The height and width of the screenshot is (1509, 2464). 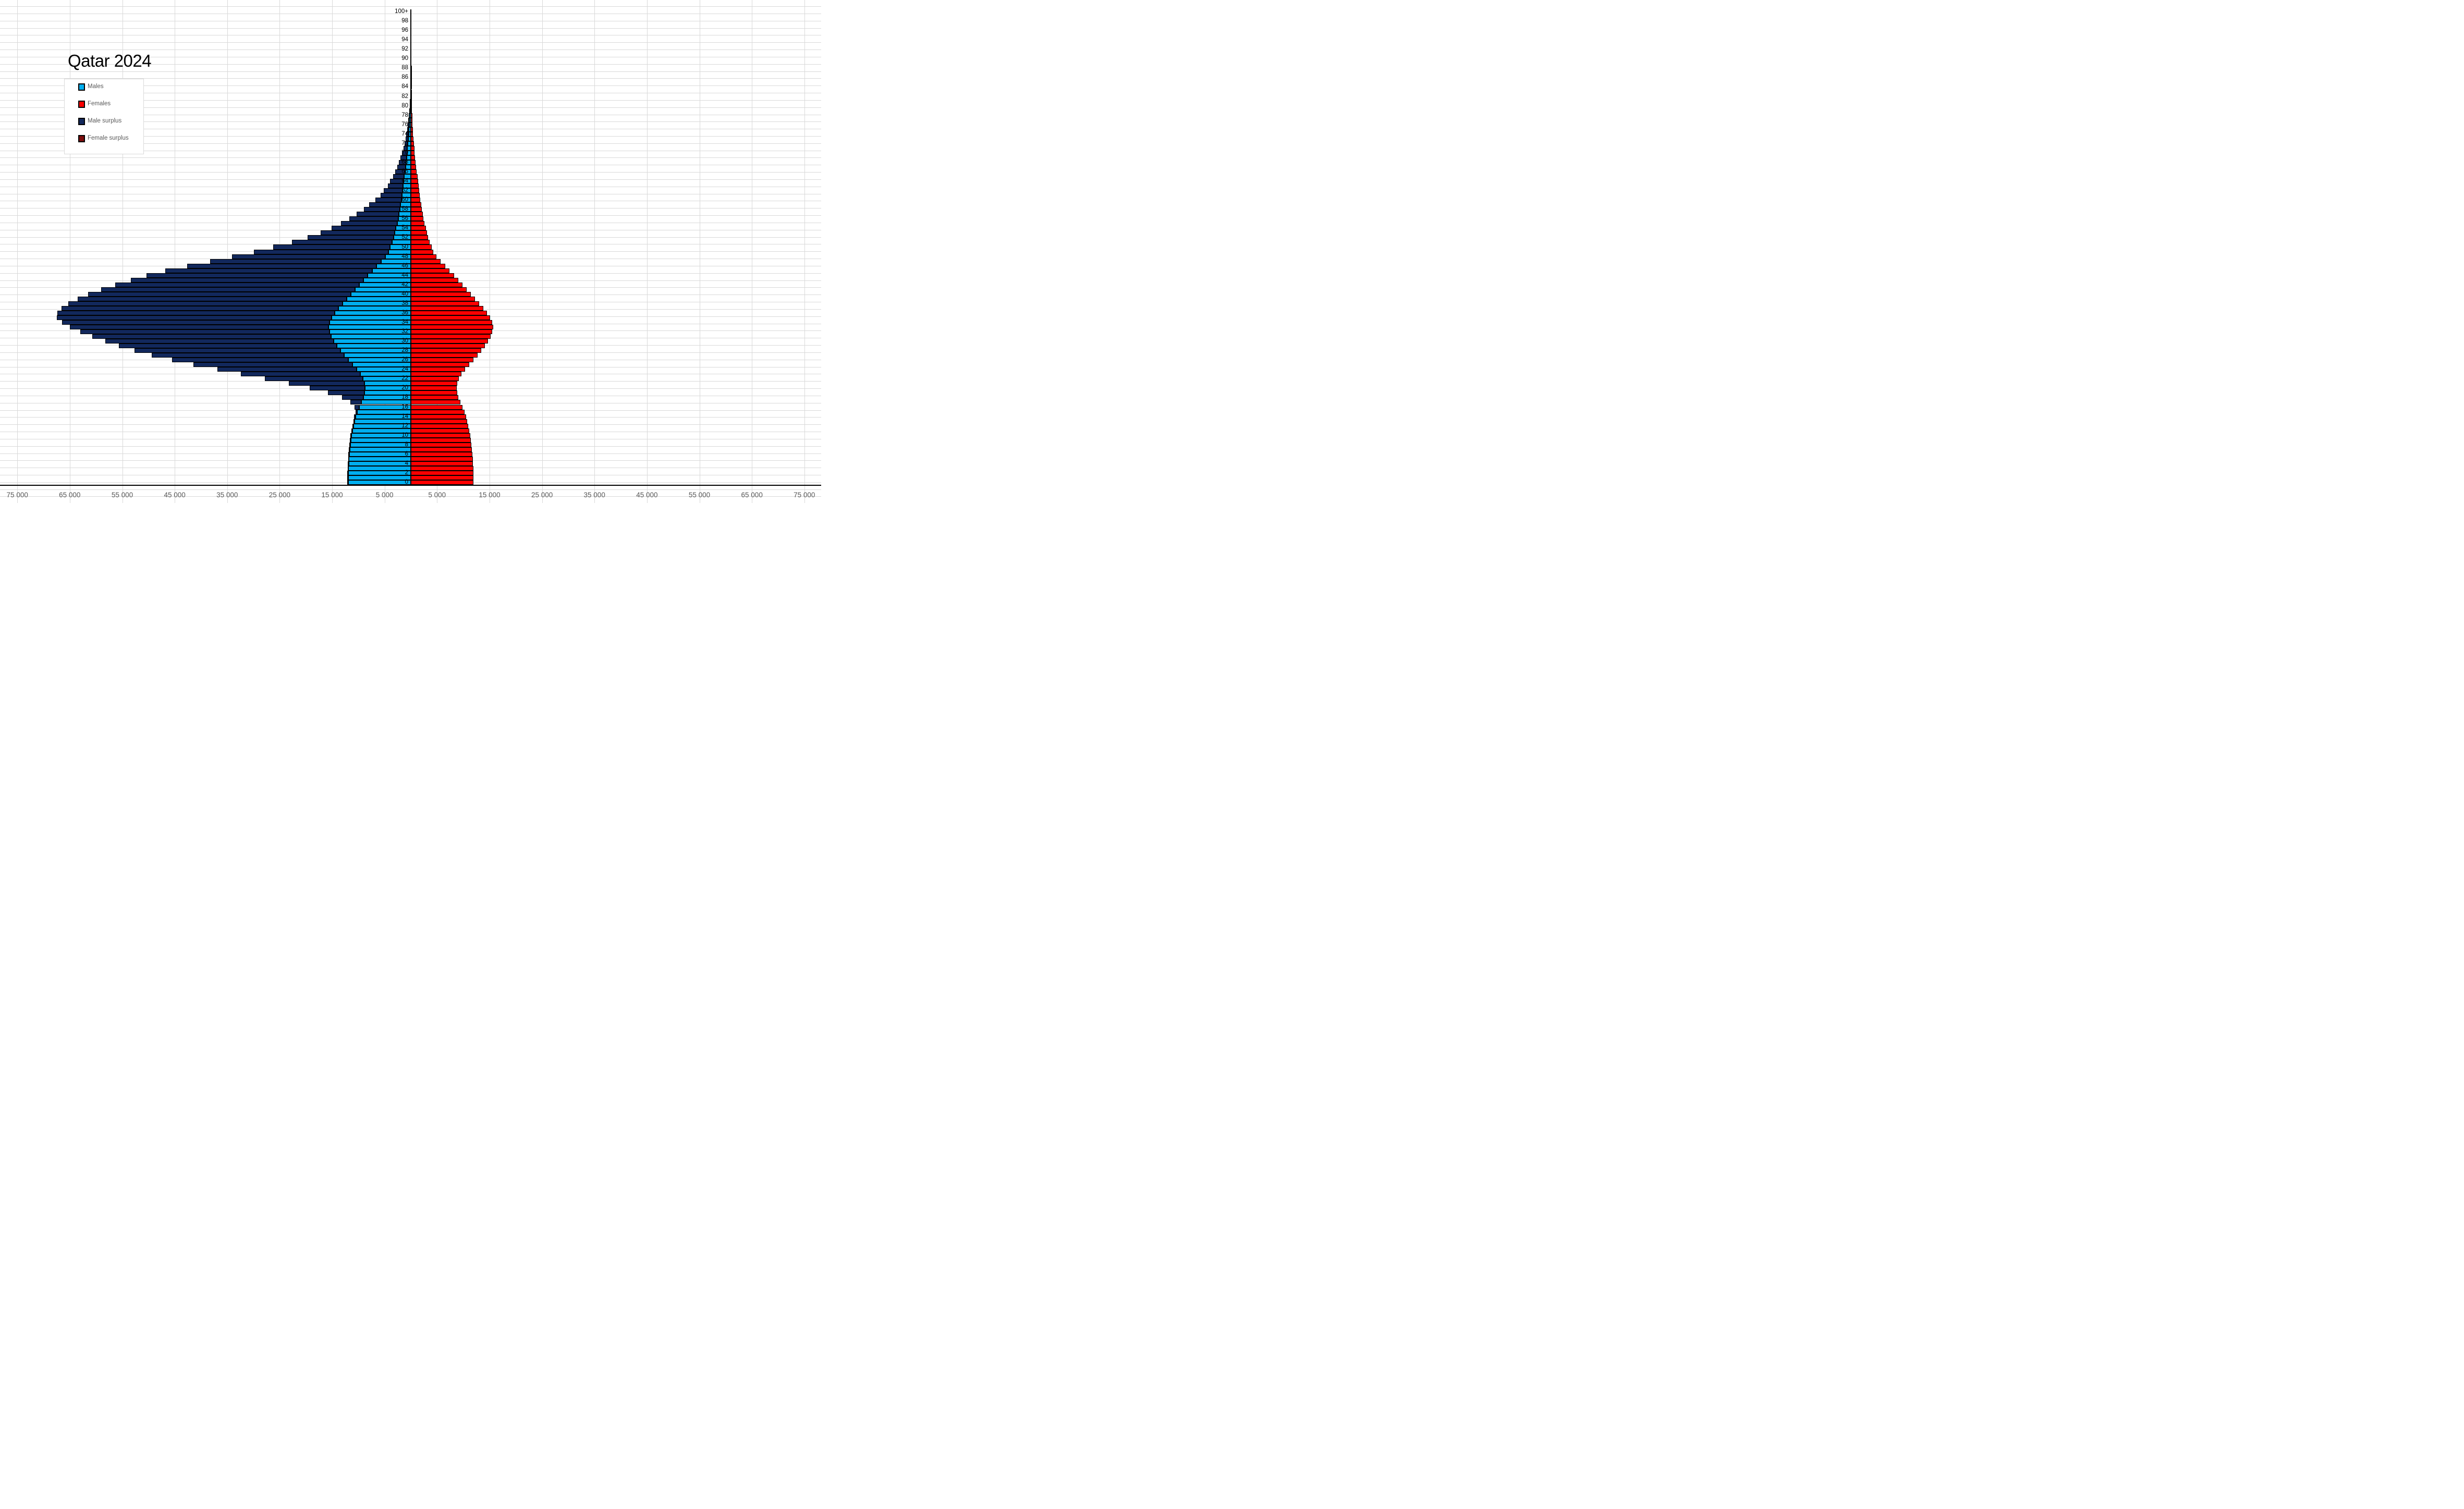 I want to click on x-tick-label-12: 45 000, so click(x=647, y=495).